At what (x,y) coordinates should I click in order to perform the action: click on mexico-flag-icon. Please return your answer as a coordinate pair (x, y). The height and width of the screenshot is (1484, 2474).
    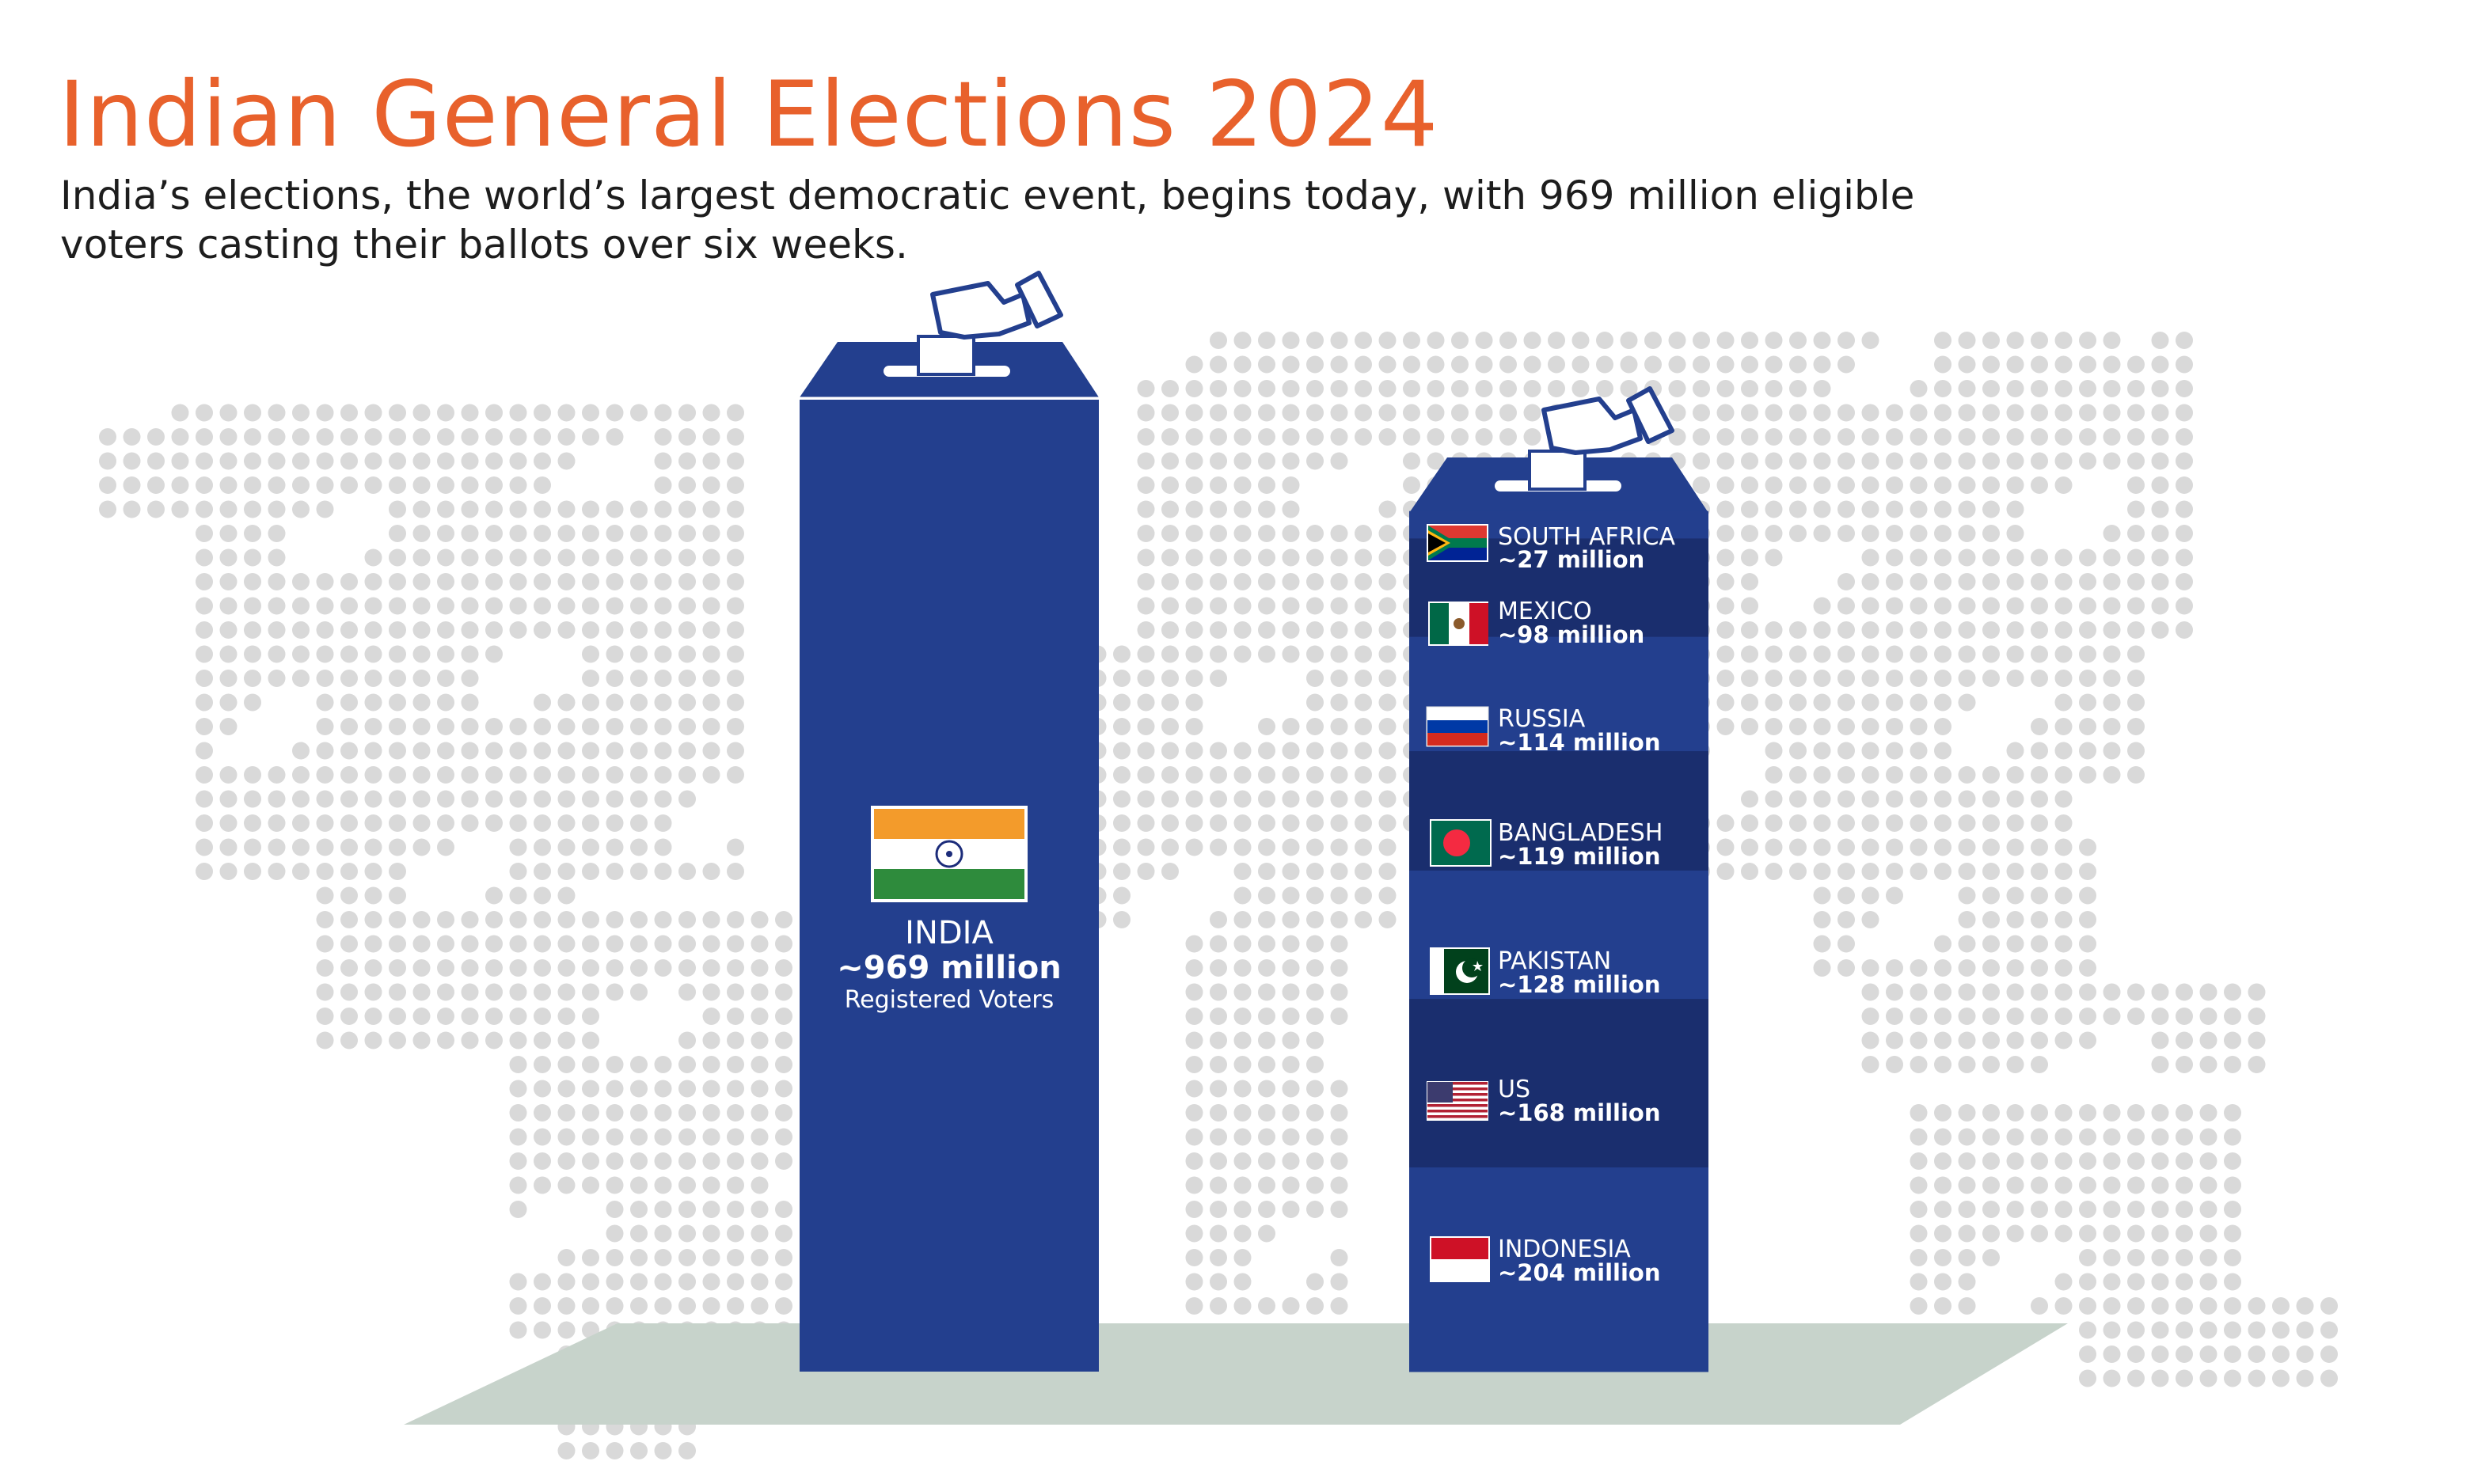
    Looking at the image, I should click on (1458, 624).